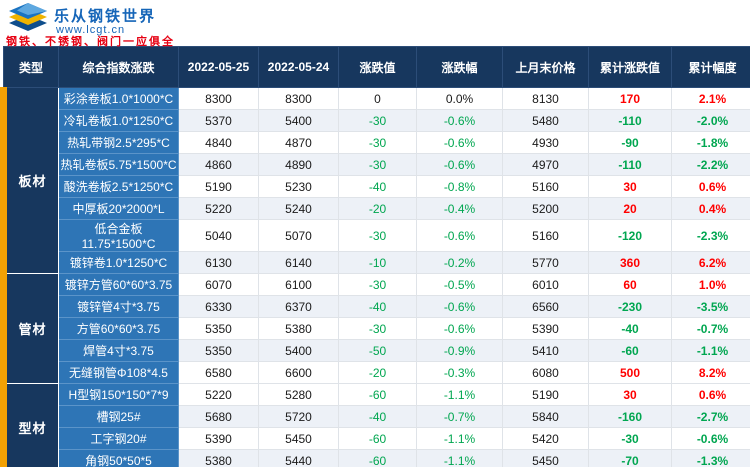 This screenshot has height=467, width=750. I want to click on cum-change-value: 170, so click(630, 98).